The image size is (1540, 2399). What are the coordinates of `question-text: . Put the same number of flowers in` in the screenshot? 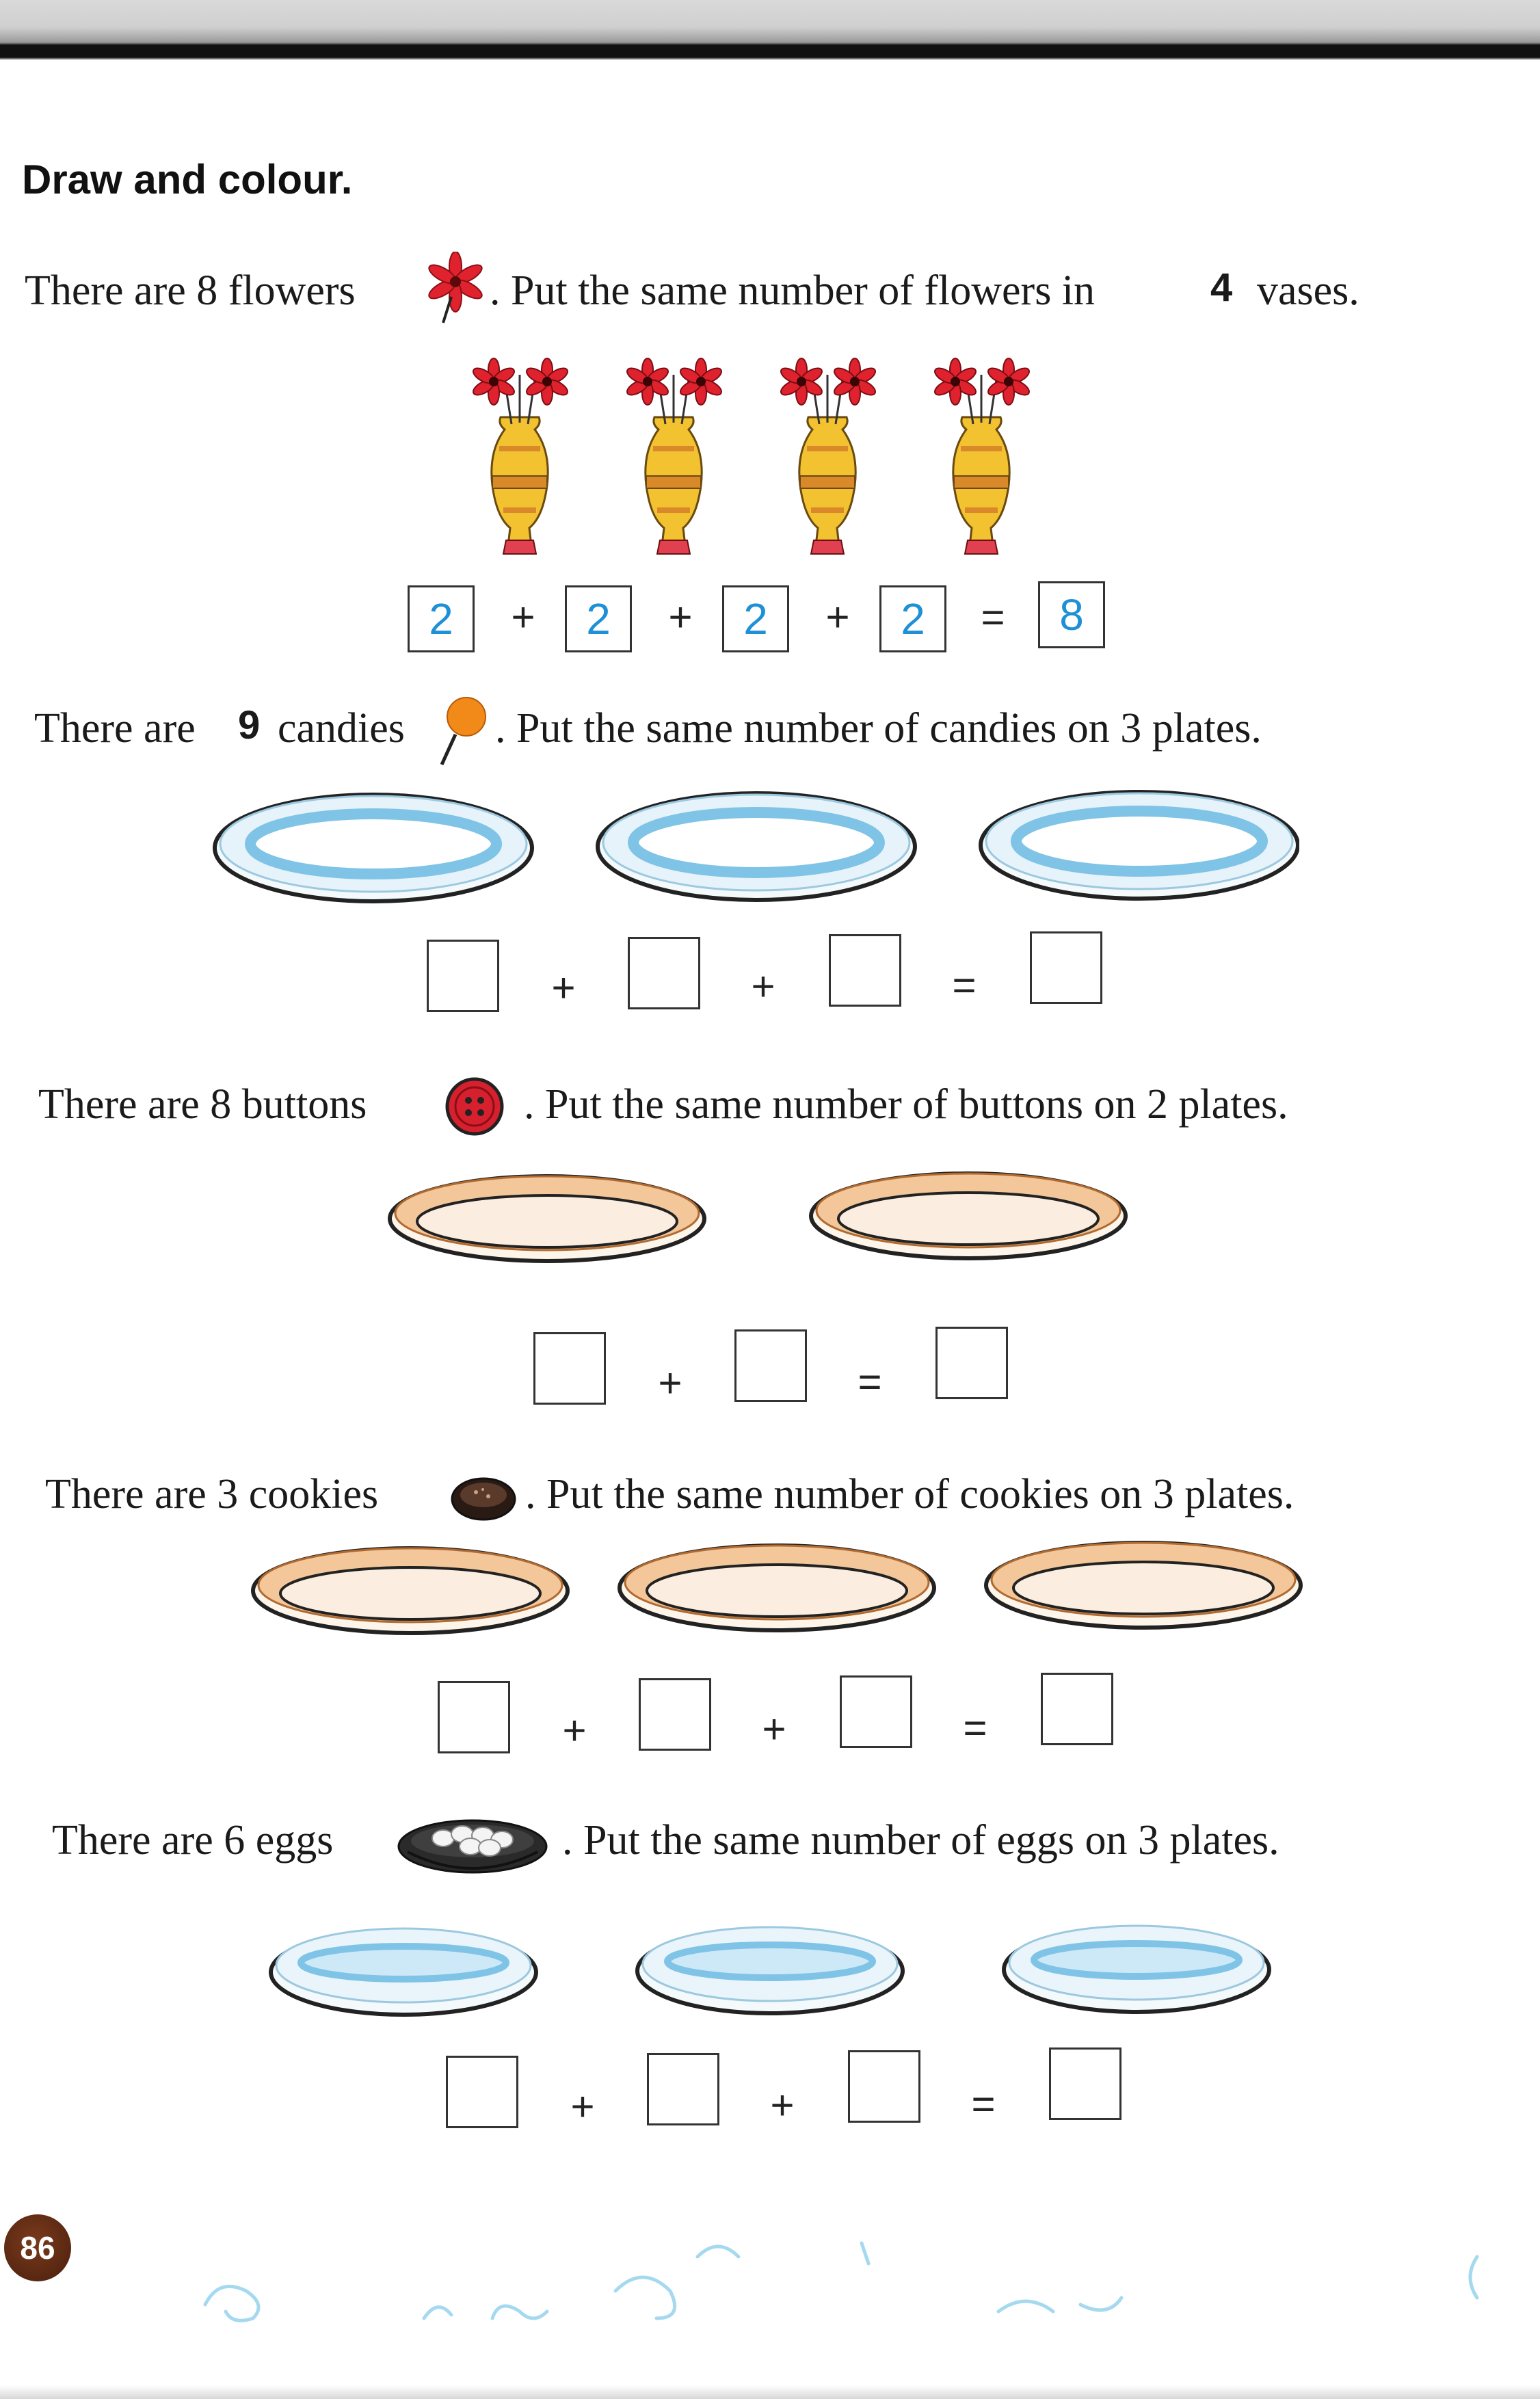 It's located at (793, 290).